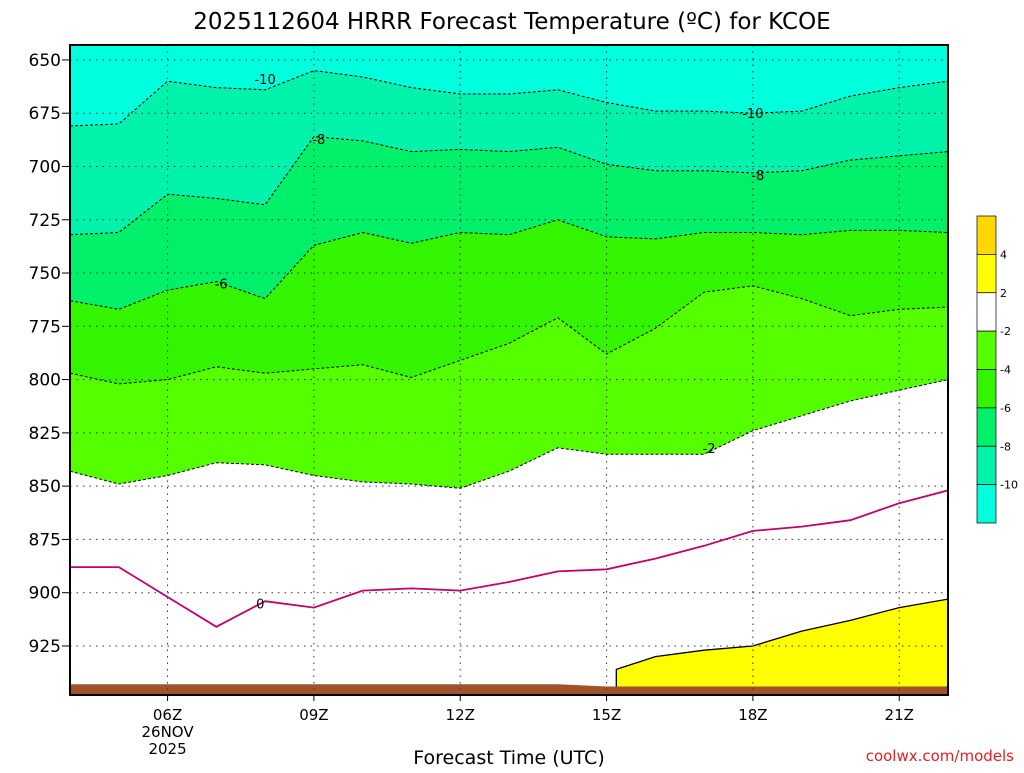 The width and height of the screenshot is (1024, 773). What do you see at coordinates (45, 647) in the screenshot?
I see `y-tick-label: 925` at bounding box center [45, 647].